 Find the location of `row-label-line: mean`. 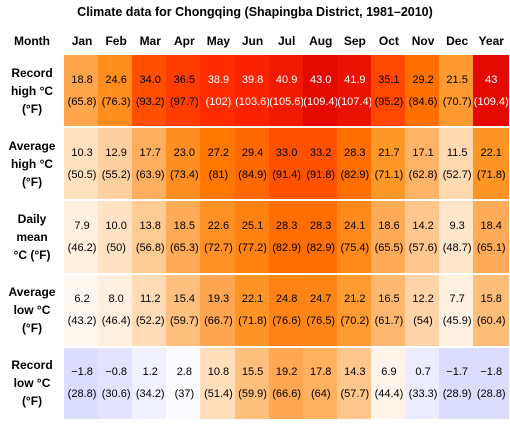

row-label-line: mean is located at coordinates (32, 236).